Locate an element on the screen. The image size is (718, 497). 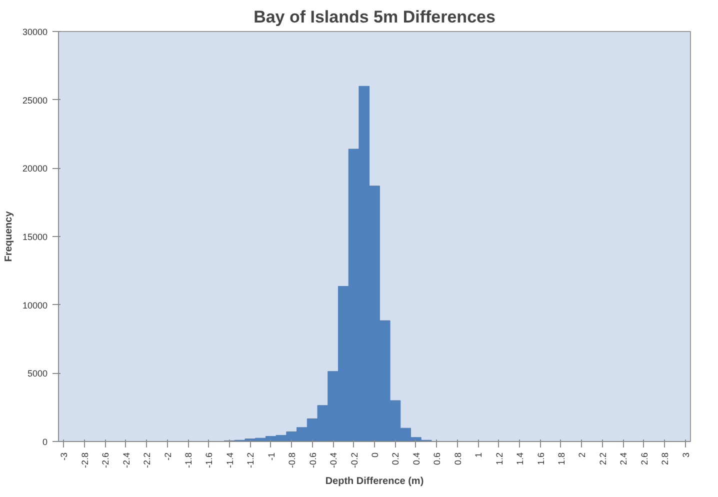
x-tick-label: 1.8 is located at coordinates (561, 459).